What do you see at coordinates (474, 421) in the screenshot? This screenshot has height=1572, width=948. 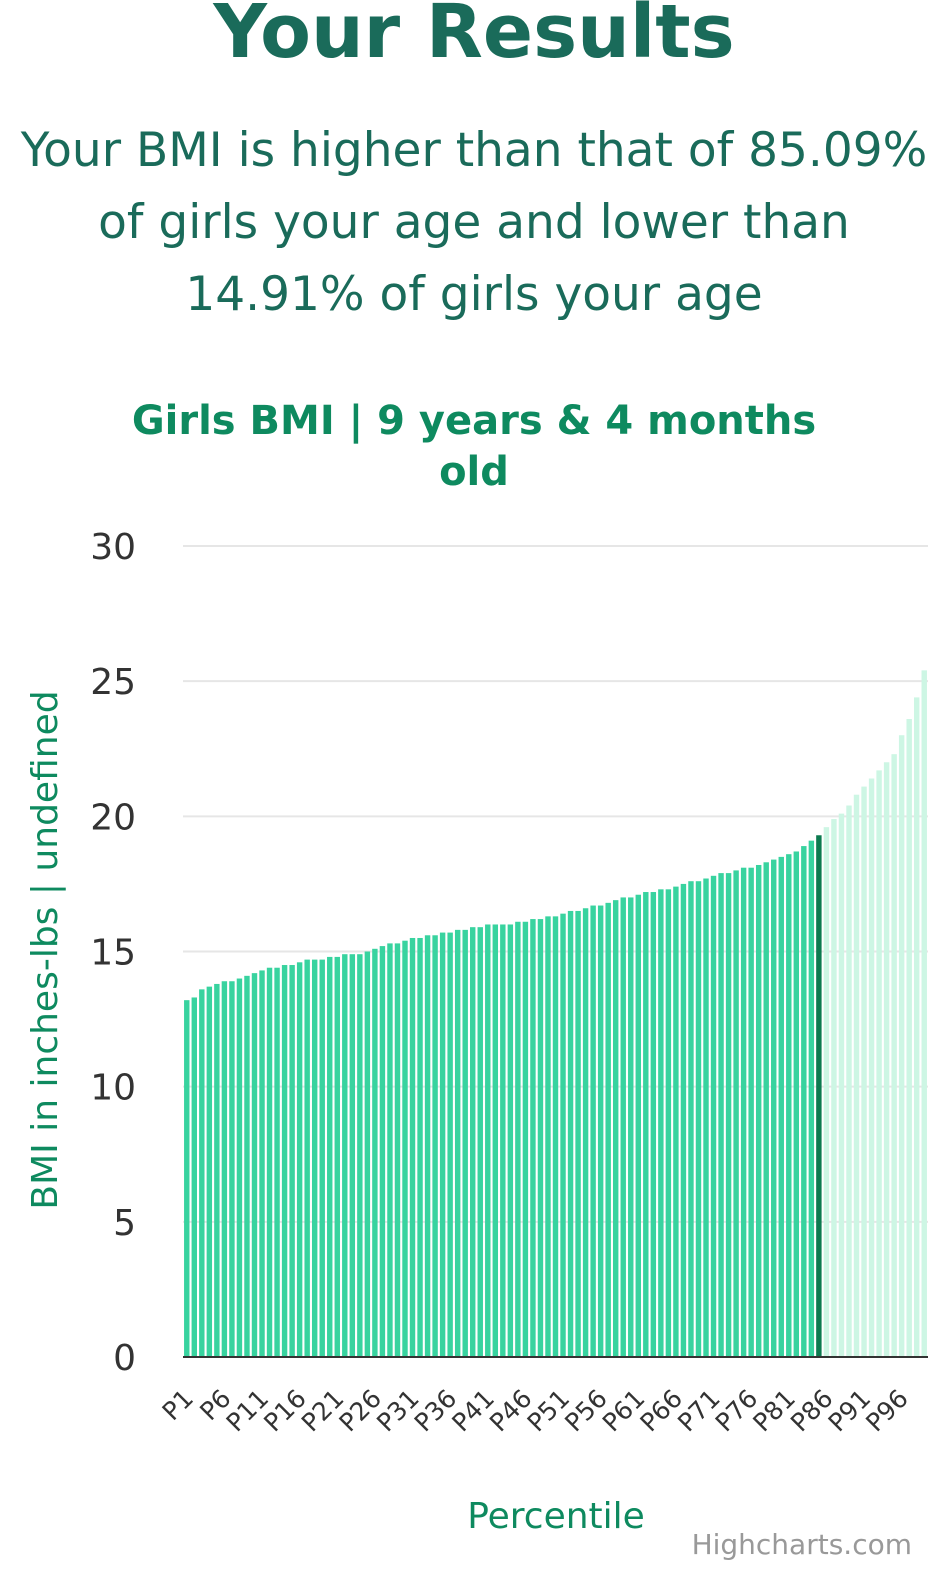 I see `chart-title: Girls BMI | 9 years & 4 months` at bounding box center [474, 421].